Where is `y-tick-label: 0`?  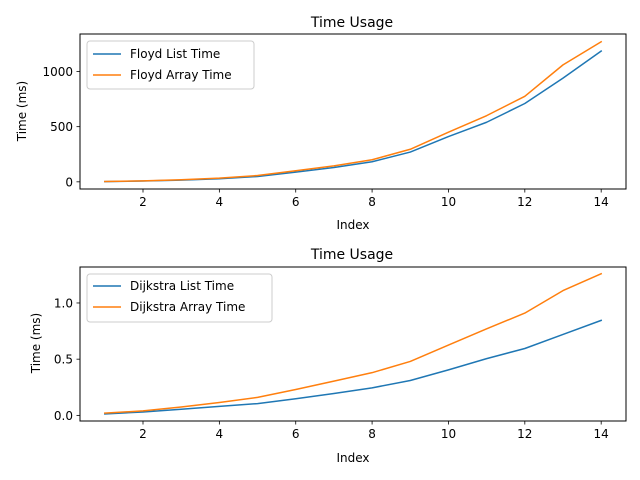
y-tick-label: 0 is located at coordinates (69, 182).